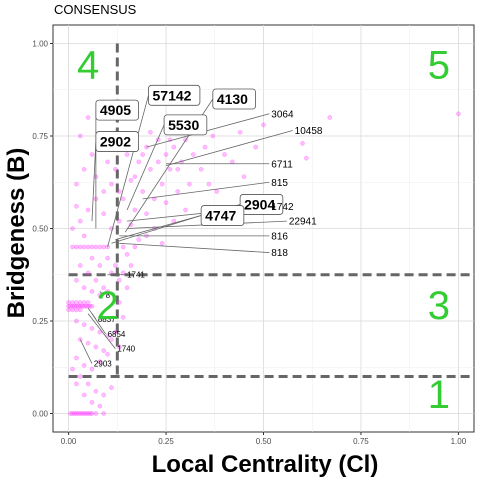 The image size is (480, 480). I want to click on annotation-label: 2904, so click(259, 204).